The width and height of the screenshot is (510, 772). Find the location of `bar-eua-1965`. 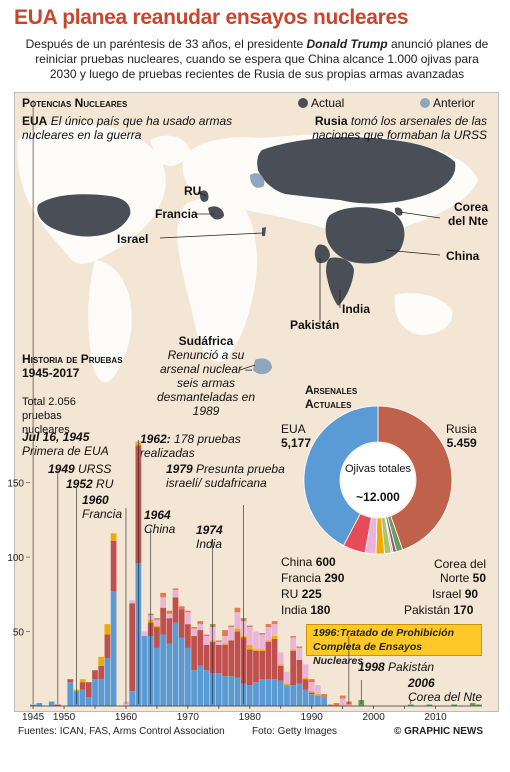

bar-eua-1965 is located at coordinates (157, 676).